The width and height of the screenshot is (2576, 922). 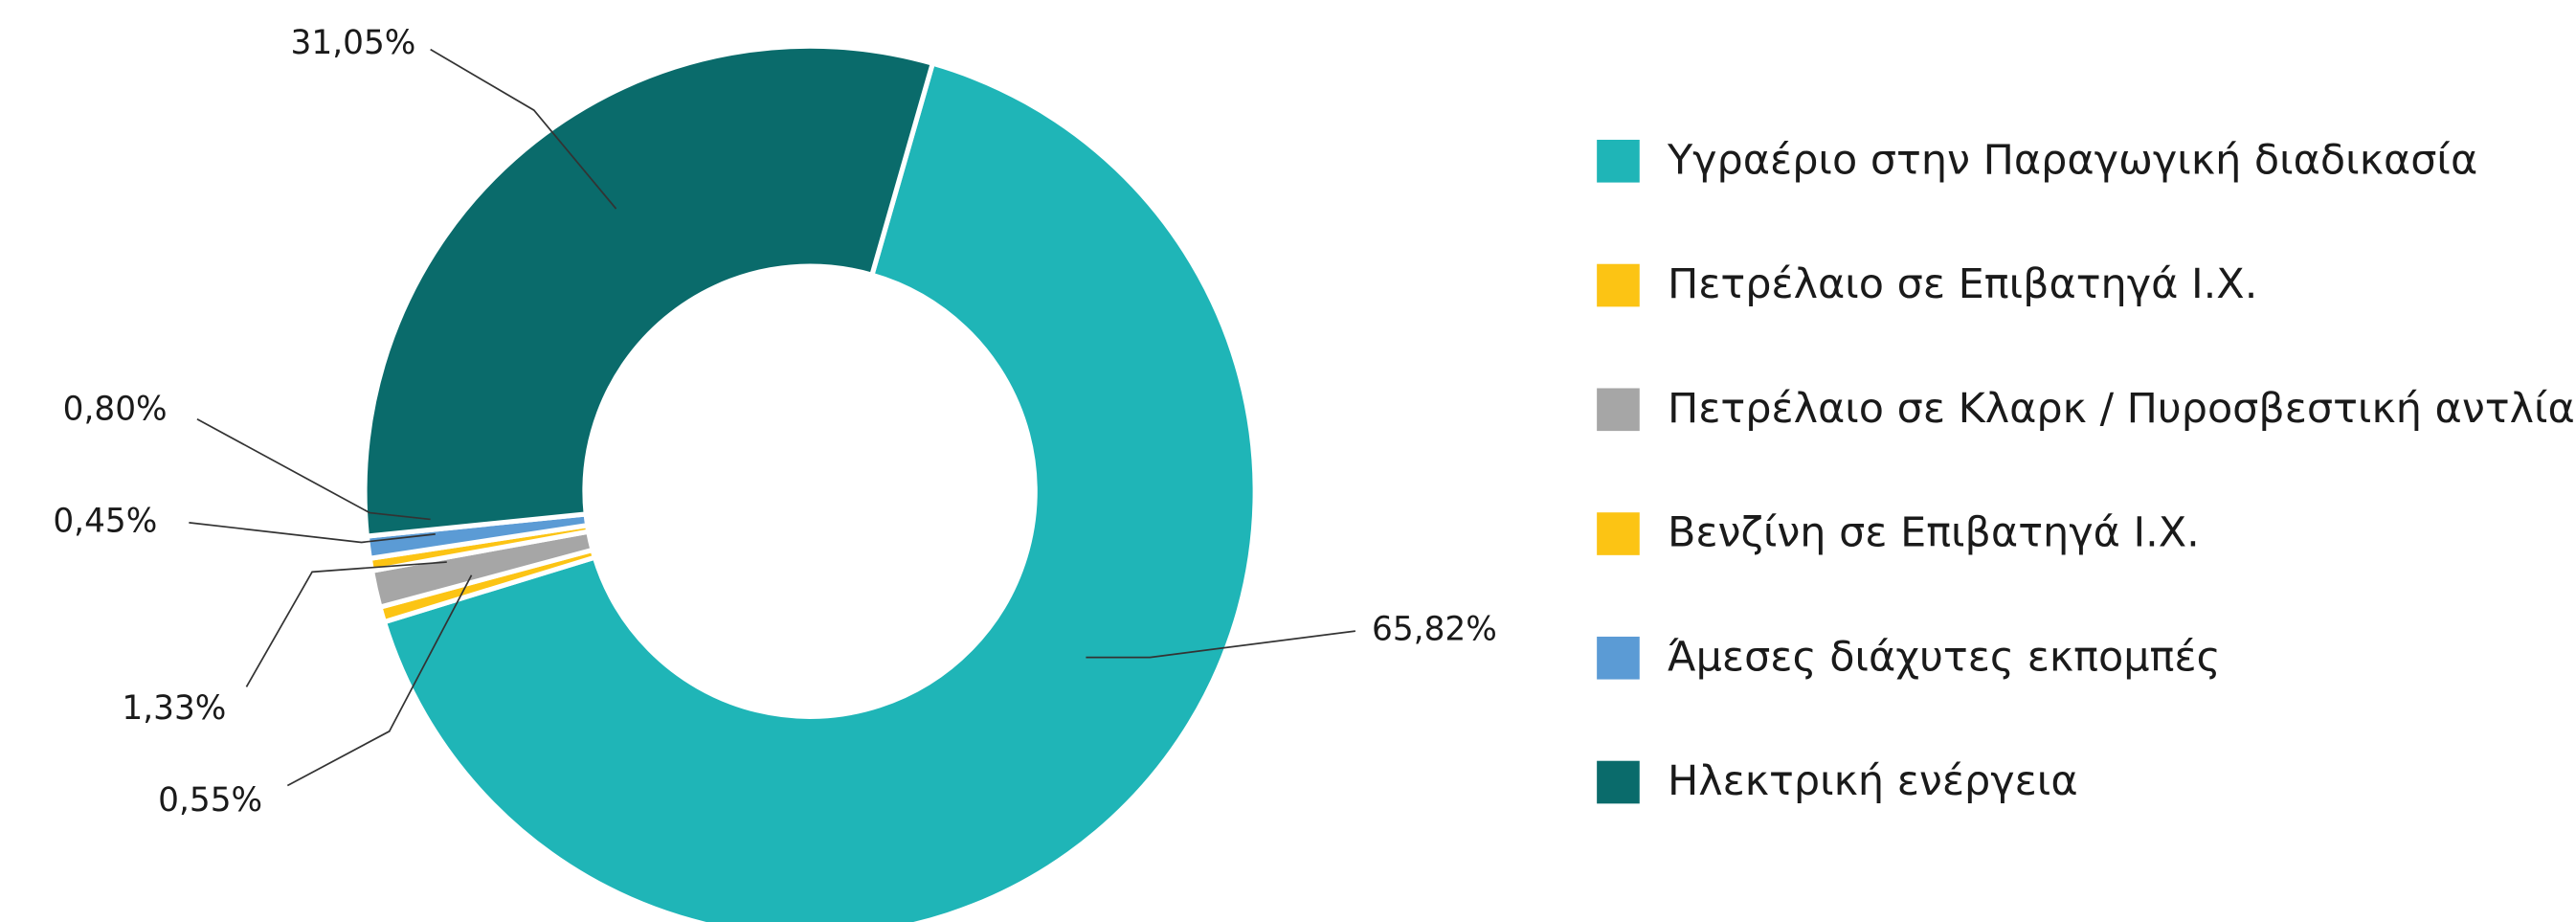 I want to click on data-label: 0,55%, so click(x=210, y=801).